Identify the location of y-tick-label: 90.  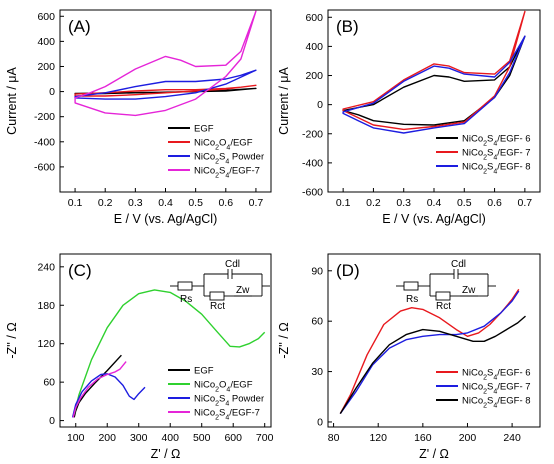
(317, 271).